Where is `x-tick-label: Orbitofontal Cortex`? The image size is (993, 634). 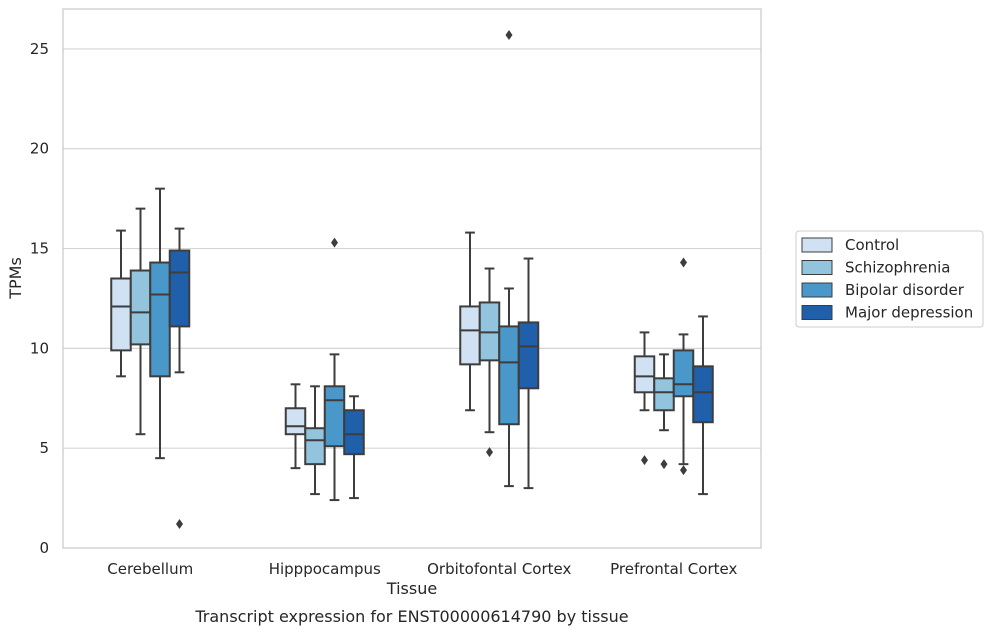
x-tick-label: Orbitofontal Cortex is located at coordinates (499, 569).